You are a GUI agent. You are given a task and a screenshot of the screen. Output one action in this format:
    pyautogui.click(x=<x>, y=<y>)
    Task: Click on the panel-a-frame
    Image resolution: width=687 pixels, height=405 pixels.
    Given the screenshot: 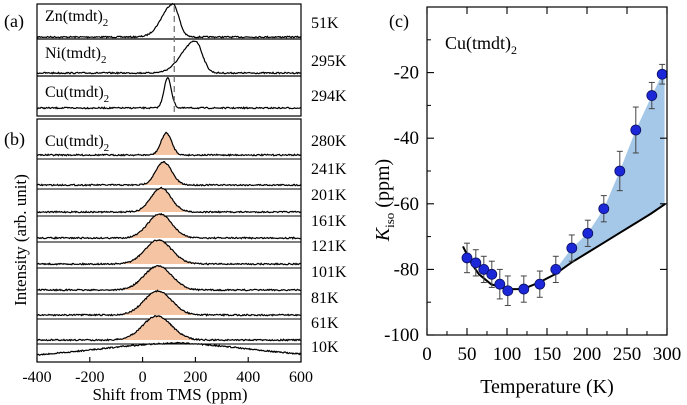 What is the action you would take?
    pyautogui.click(x=169, y=60)
    